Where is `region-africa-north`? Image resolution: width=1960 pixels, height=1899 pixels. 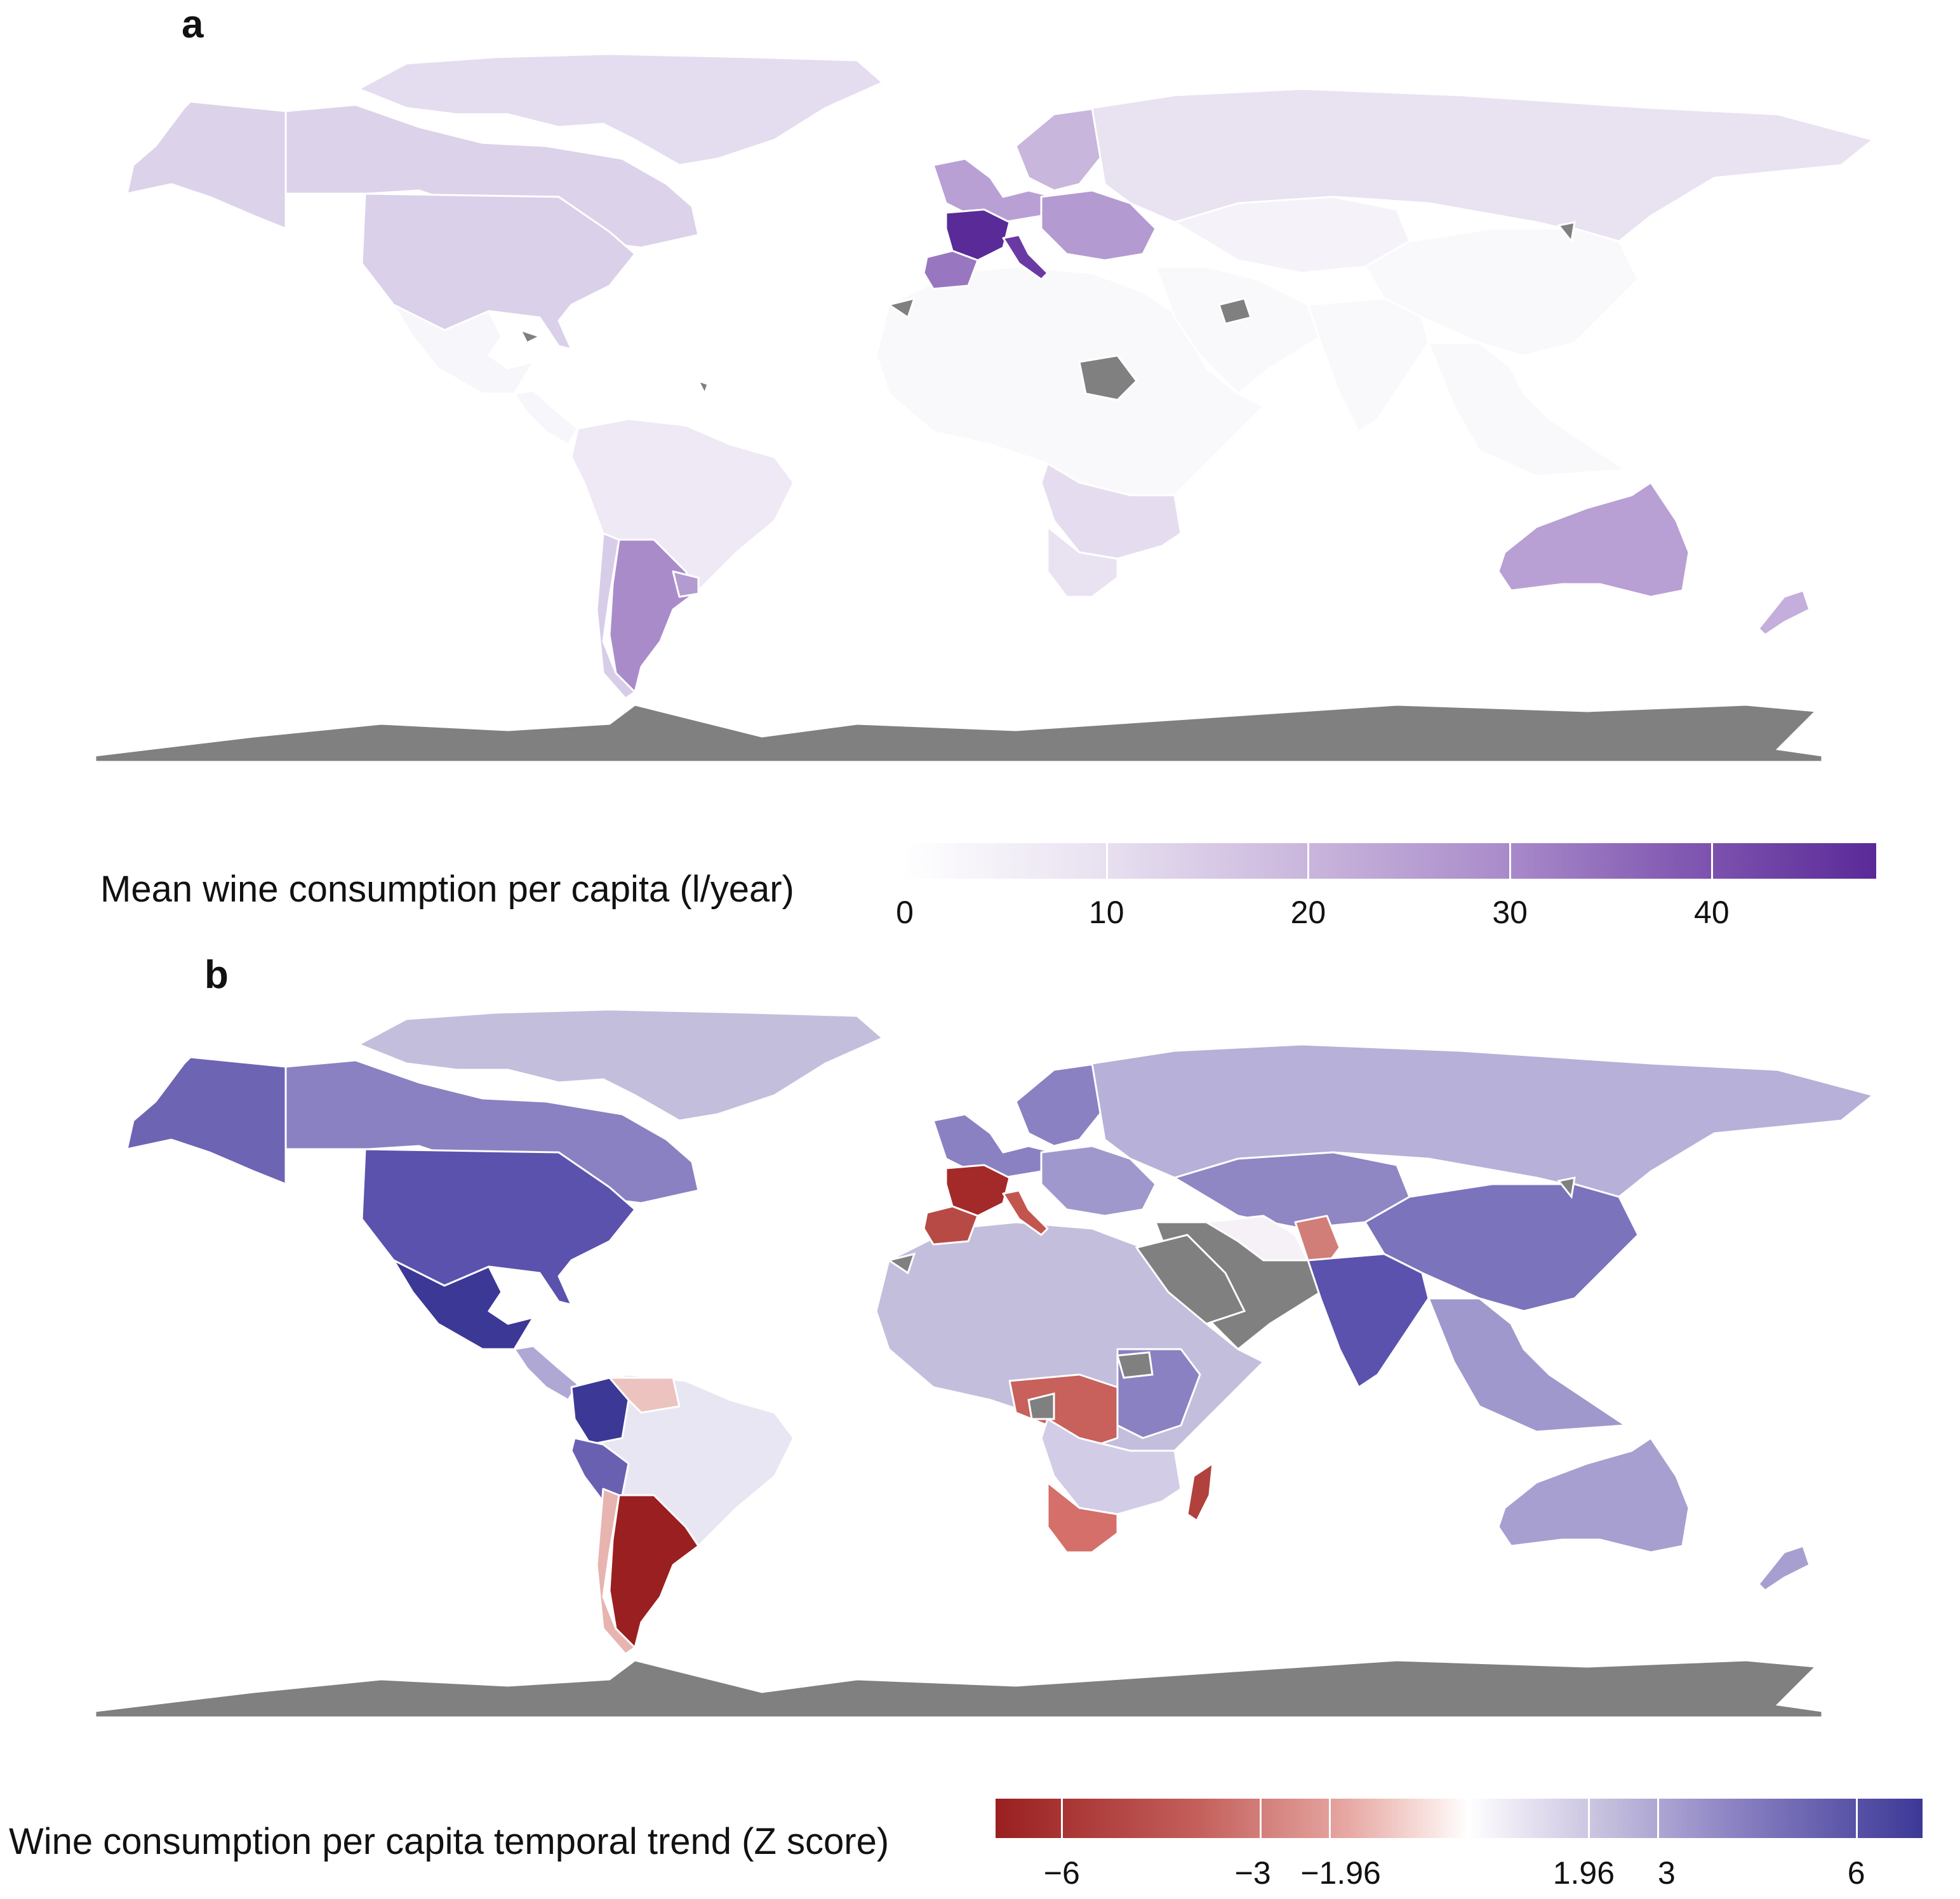 region-africa-north is located at coordinates (1070, 380).